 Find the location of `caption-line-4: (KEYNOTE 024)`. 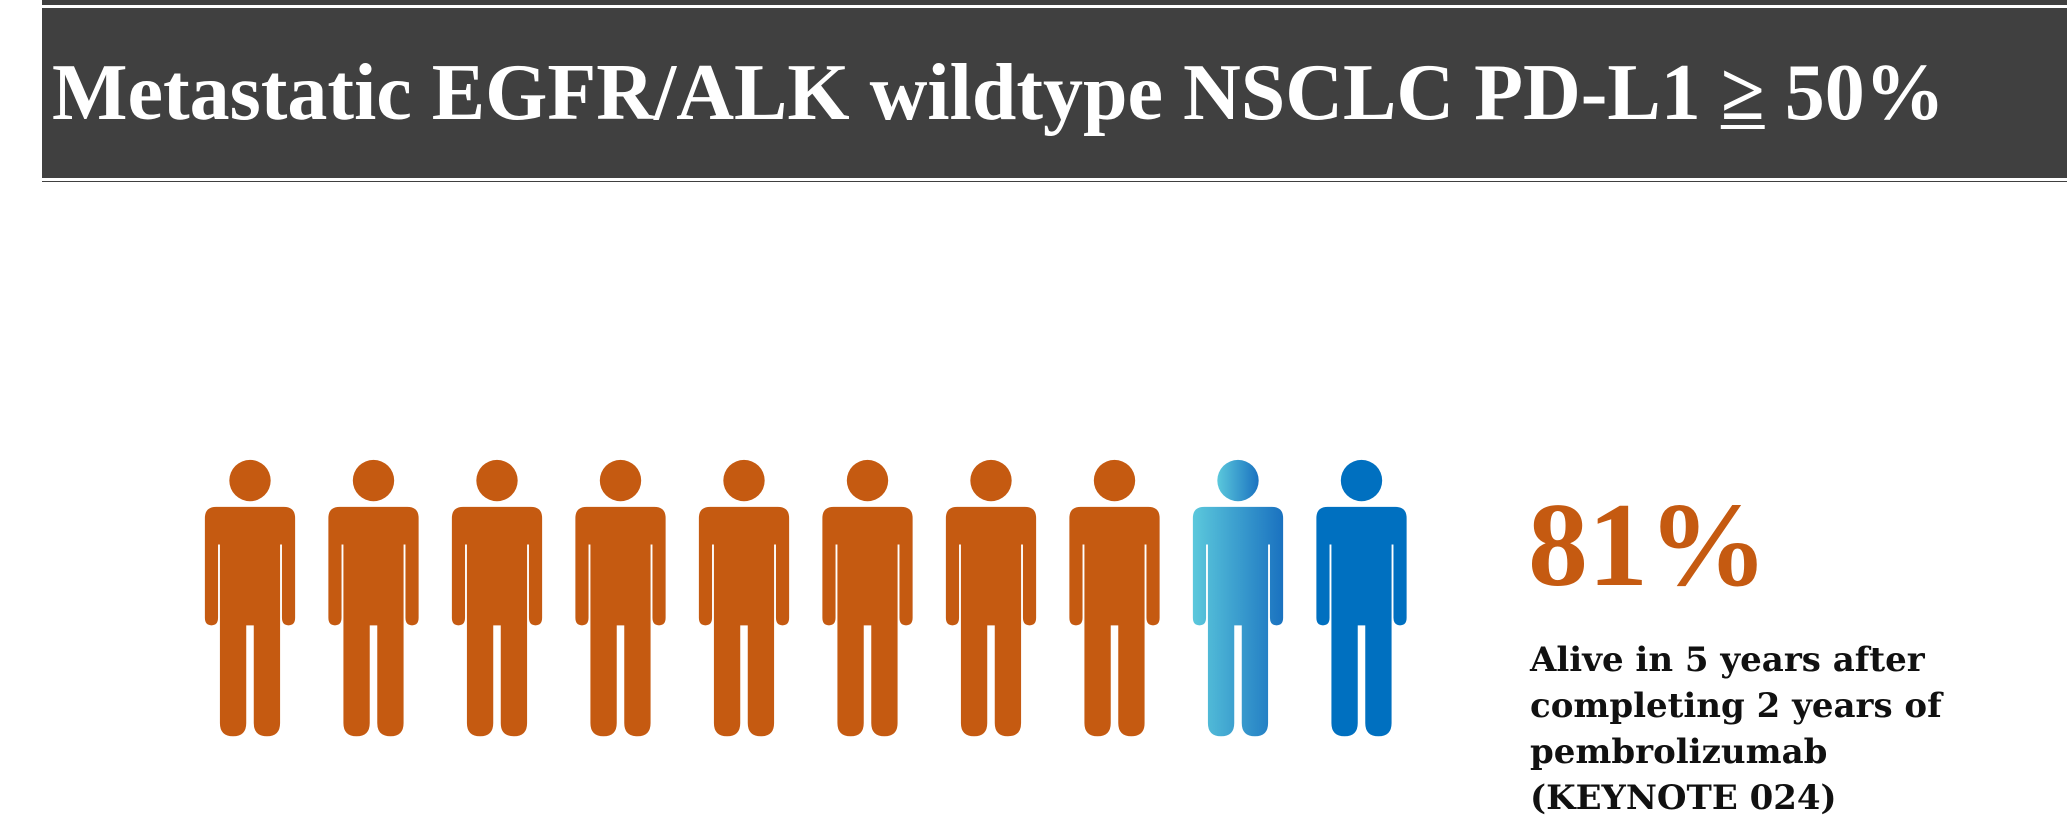

caption-line-4: (KEYNOTE 024) is located at coordinates (1683, 798).